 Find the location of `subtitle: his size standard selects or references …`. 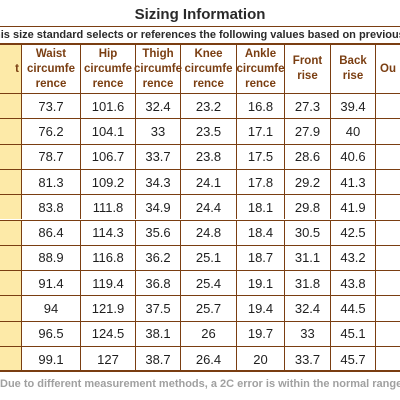

subtitle: his size standard selects or references … is located at coordinates (200, 35).